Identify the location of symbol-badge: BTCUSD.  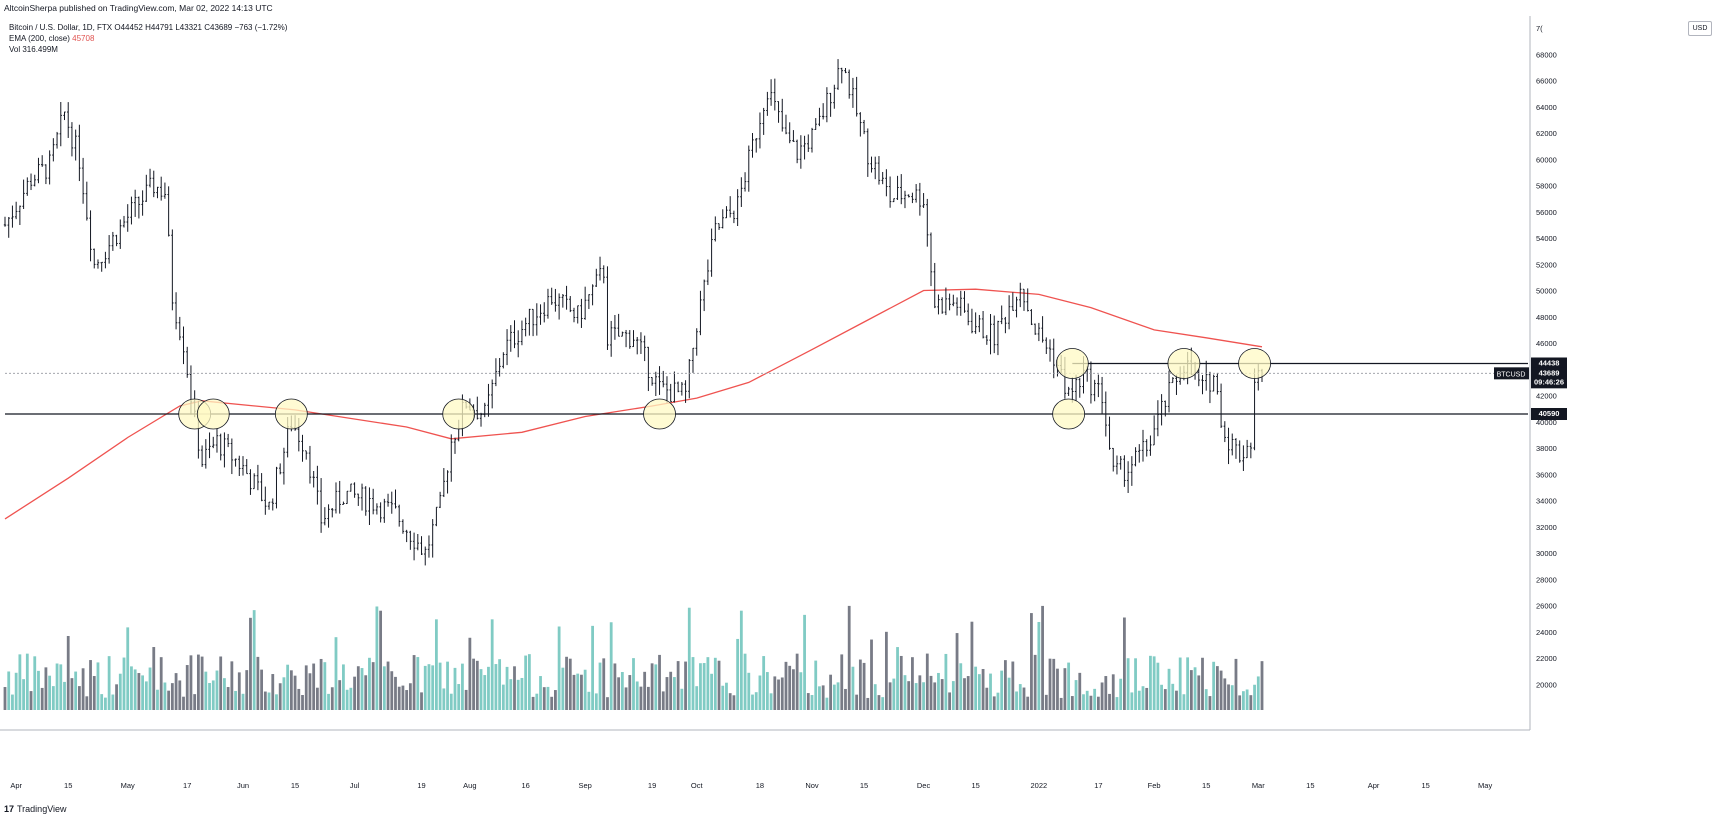
(1511, 373).